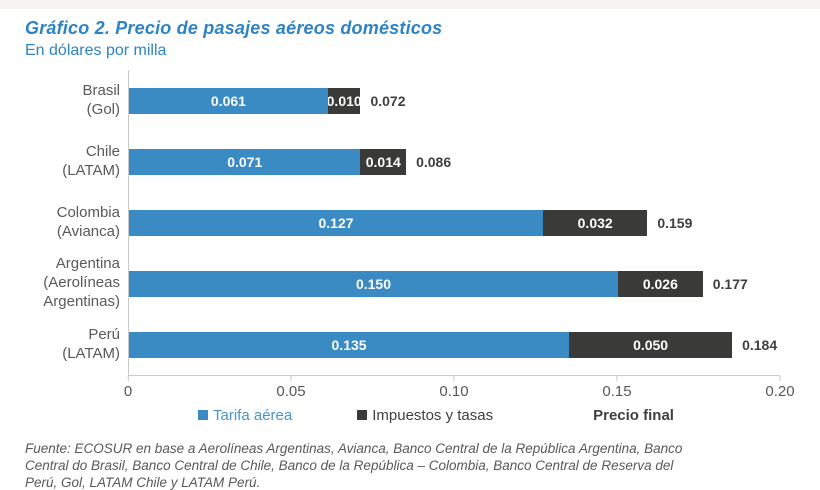 The image size is (820, 490). I want to click on x-axis: 0 0.05 0.10 0.15 0.20, so click(459, 389).